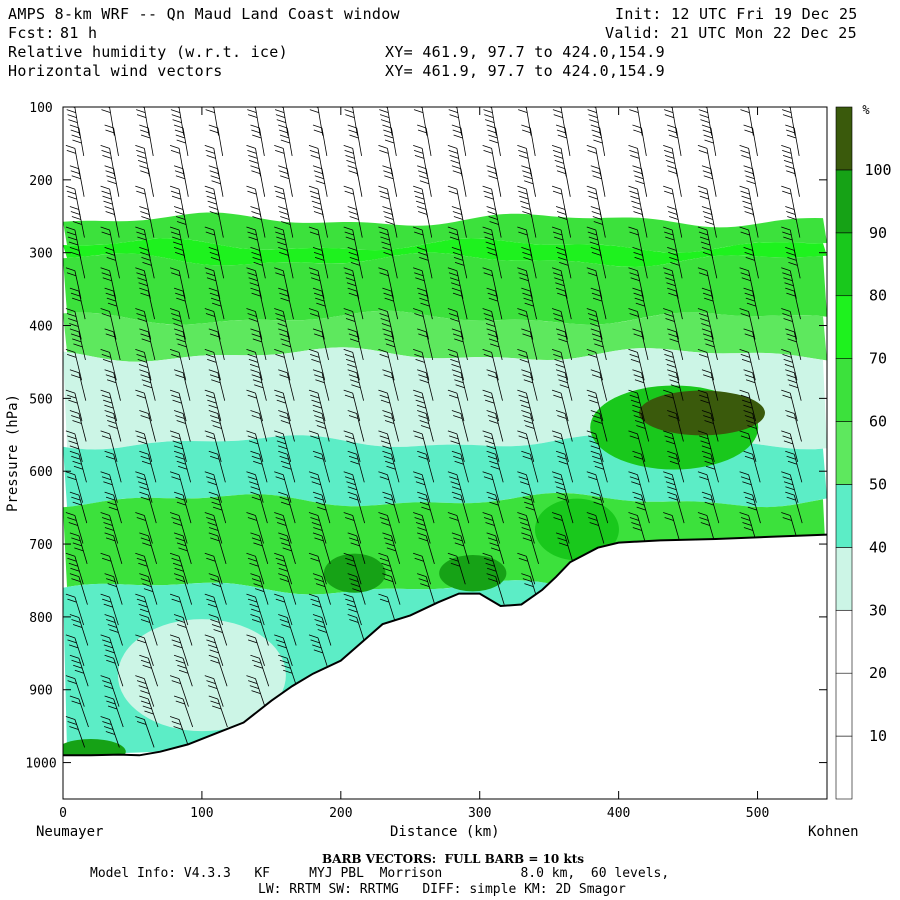 The width and height of the screenshot is (900, 900). What do you see at coordinates (878, 610) in the screenshot?
I see `colorbar-label: 30` at bounding box center [878, 610].